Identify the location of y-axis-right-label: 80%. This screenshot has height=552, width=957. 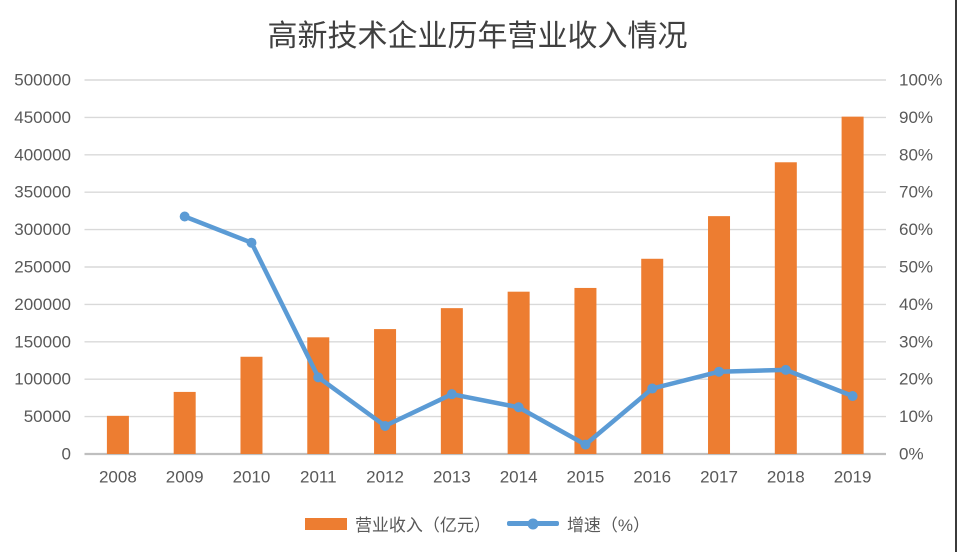
(916, 154).